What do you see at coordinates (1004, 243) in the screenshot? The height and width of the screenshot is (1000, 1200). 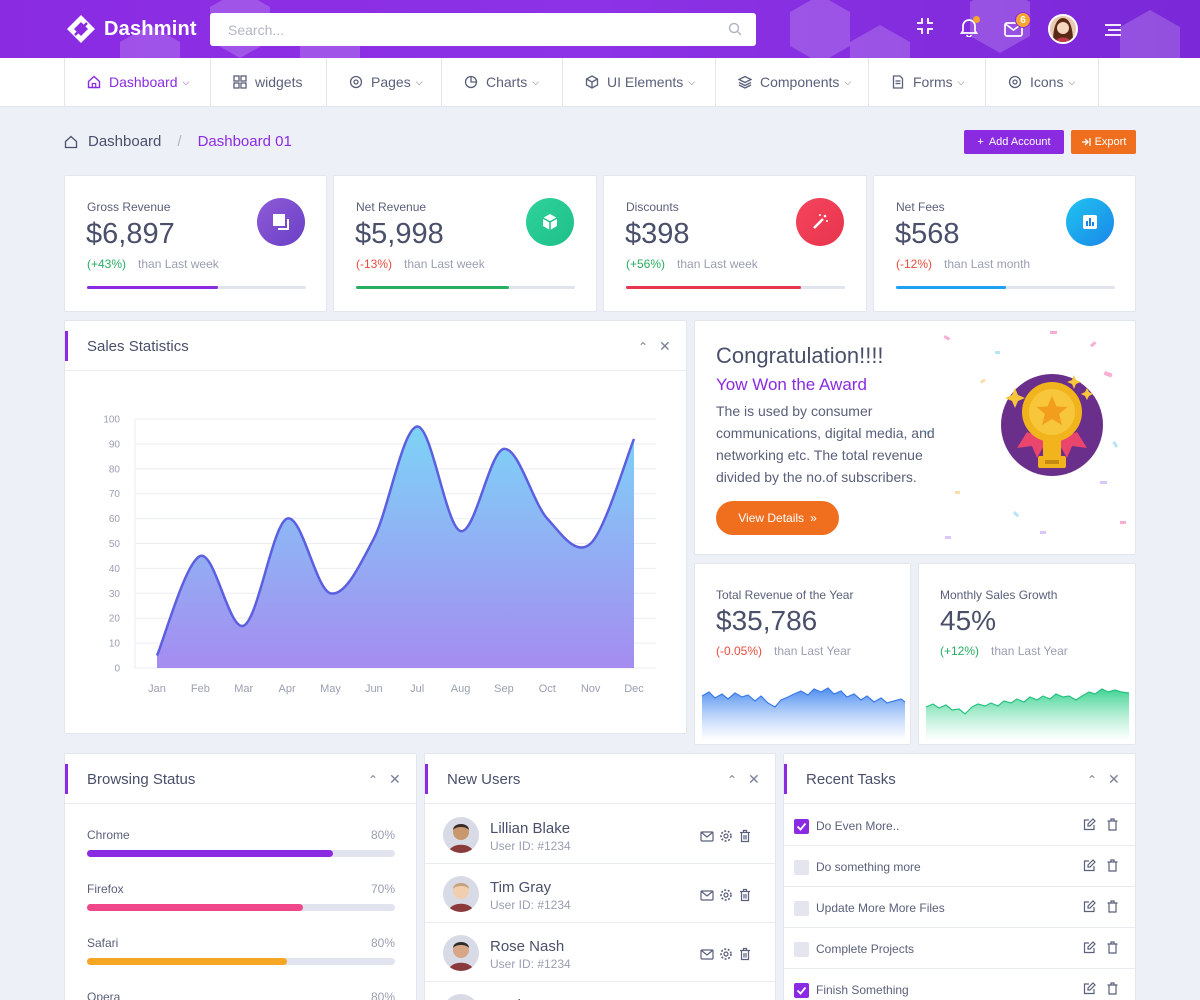 I see `stat-card-net-fees: Net Fees $568 (-12%) than Last month` at bounding box center [1004, 243].